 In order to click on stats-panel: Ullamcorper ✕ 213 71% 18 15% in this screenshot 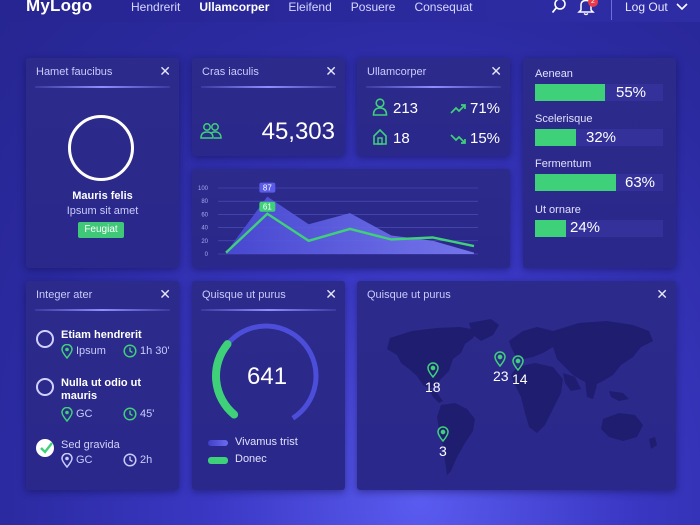, I will do `click(433, 107)`.